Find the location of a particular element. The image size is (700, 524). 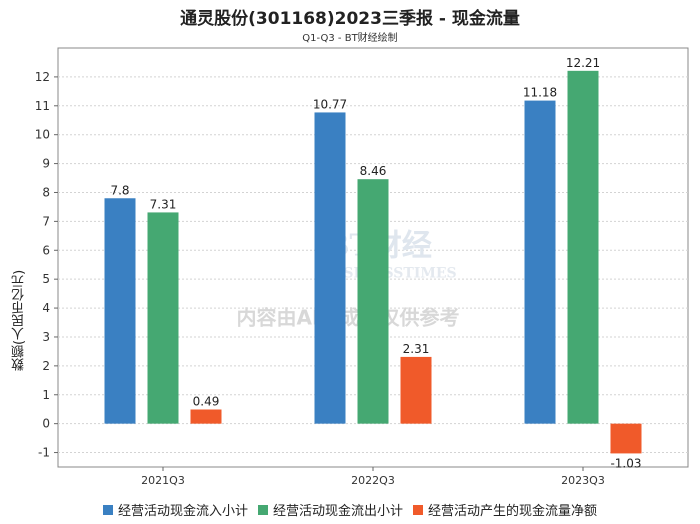

y-tick-label: 5 is located at coordinates (46, 279).